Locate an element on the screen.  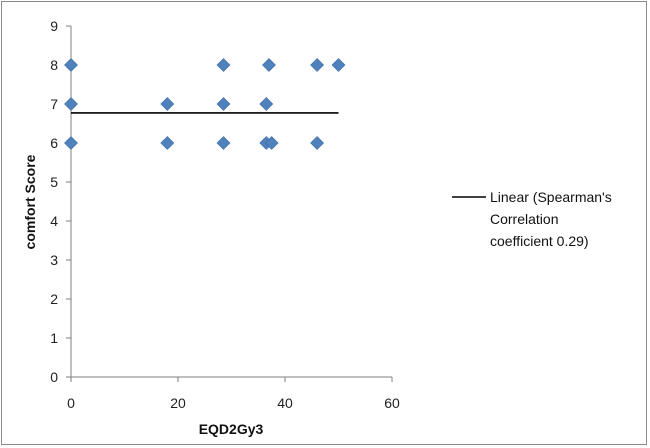
y-tick-label: 8 is located at coordinates (54, 65).